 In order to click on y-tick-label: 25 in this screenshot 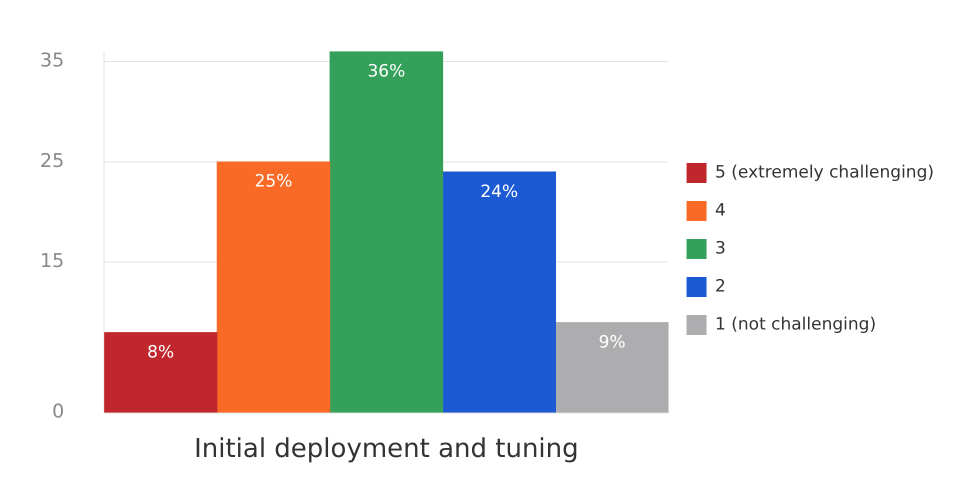, I will do `click(52, 161)`.